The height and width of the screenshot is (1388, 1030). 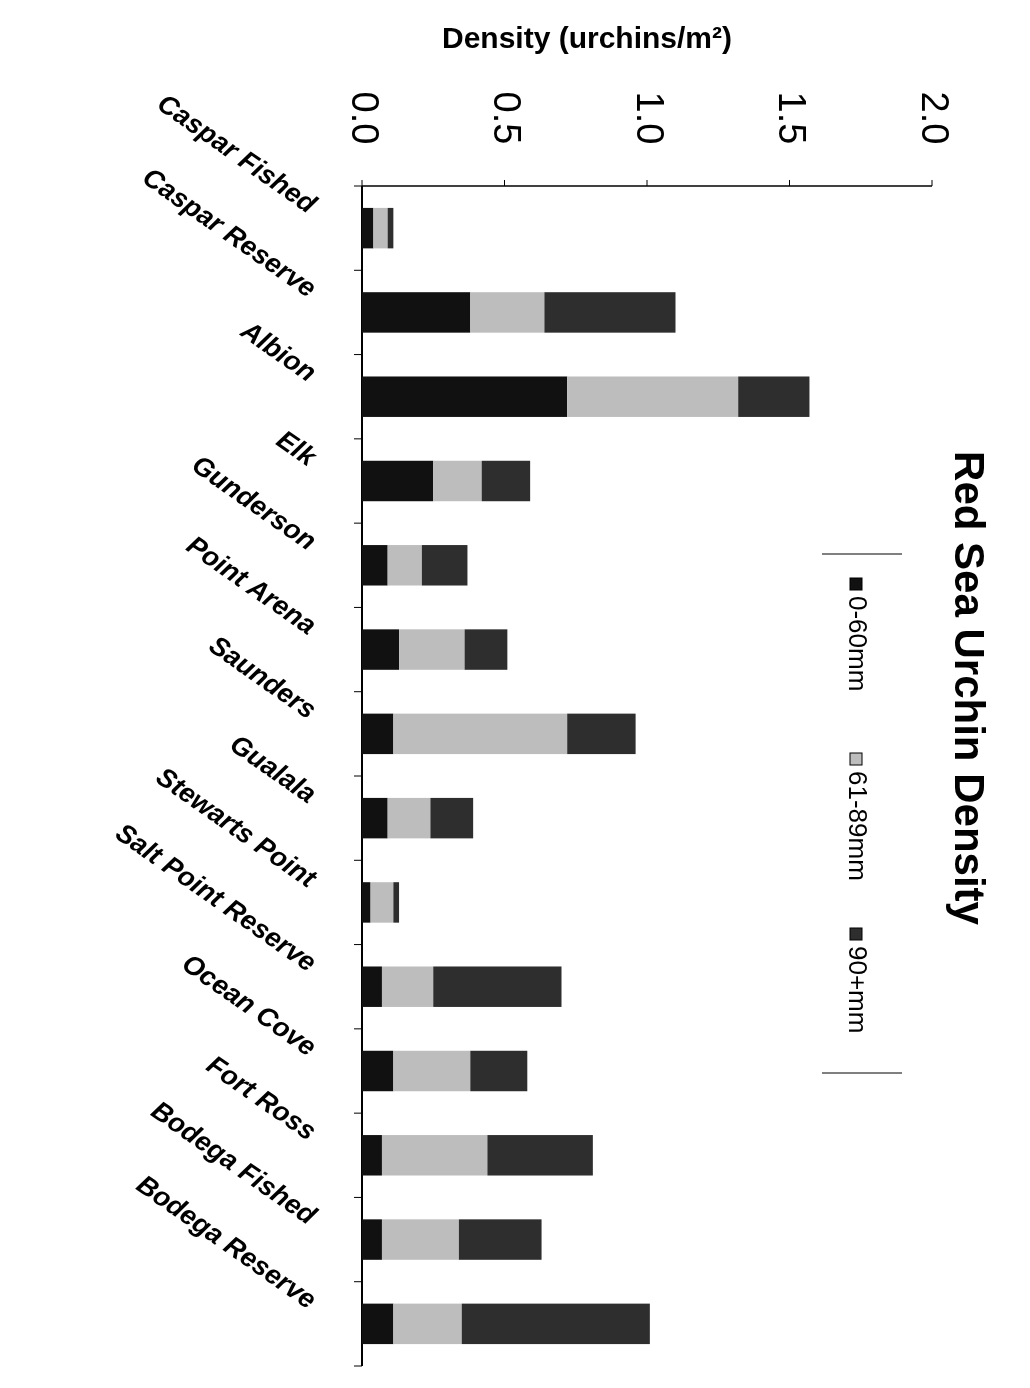 What do you see at coordinates (587, 37) in the screenshot?
I see `x-axis-title: Density (urchins/m²)` at bounding box center [587, 37].